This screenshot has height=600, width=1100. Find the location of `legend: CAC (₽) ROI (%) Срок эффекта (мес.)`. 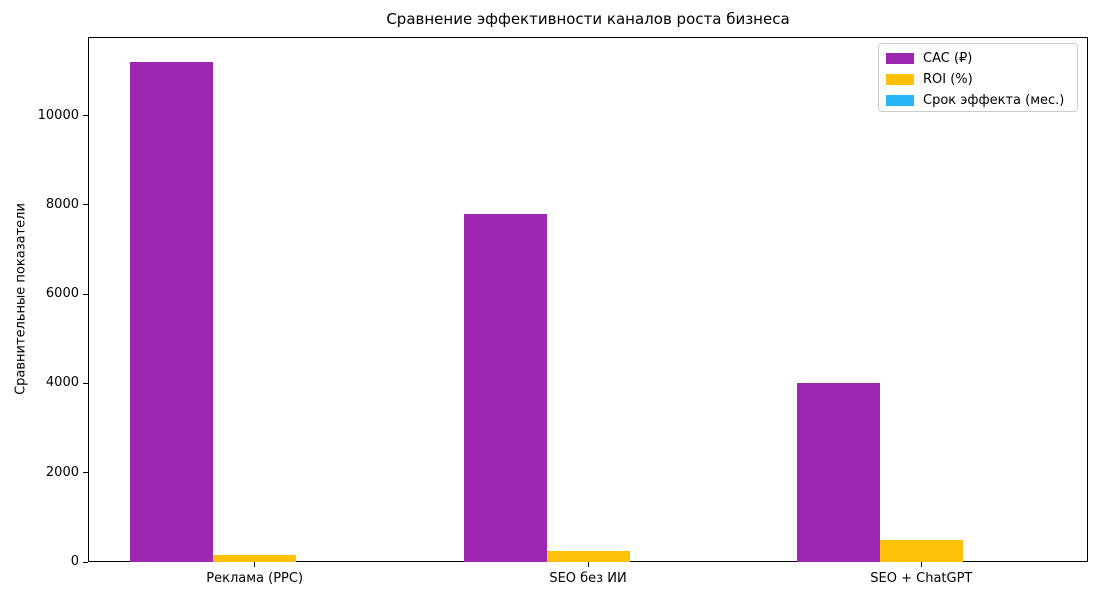

legend: CAC (₽) ROI (%) Срок эффекта (мес.) is located at coordinates (978, 77).